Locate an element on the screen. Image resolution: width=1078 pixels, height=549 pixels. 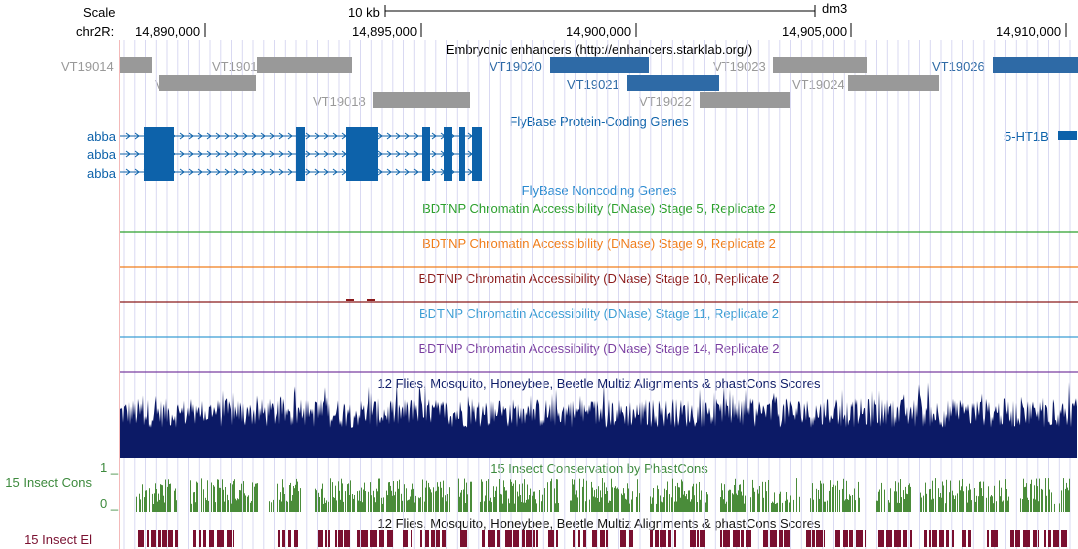
enhancer-label: VT19022 is located at coordinates (665, 101).